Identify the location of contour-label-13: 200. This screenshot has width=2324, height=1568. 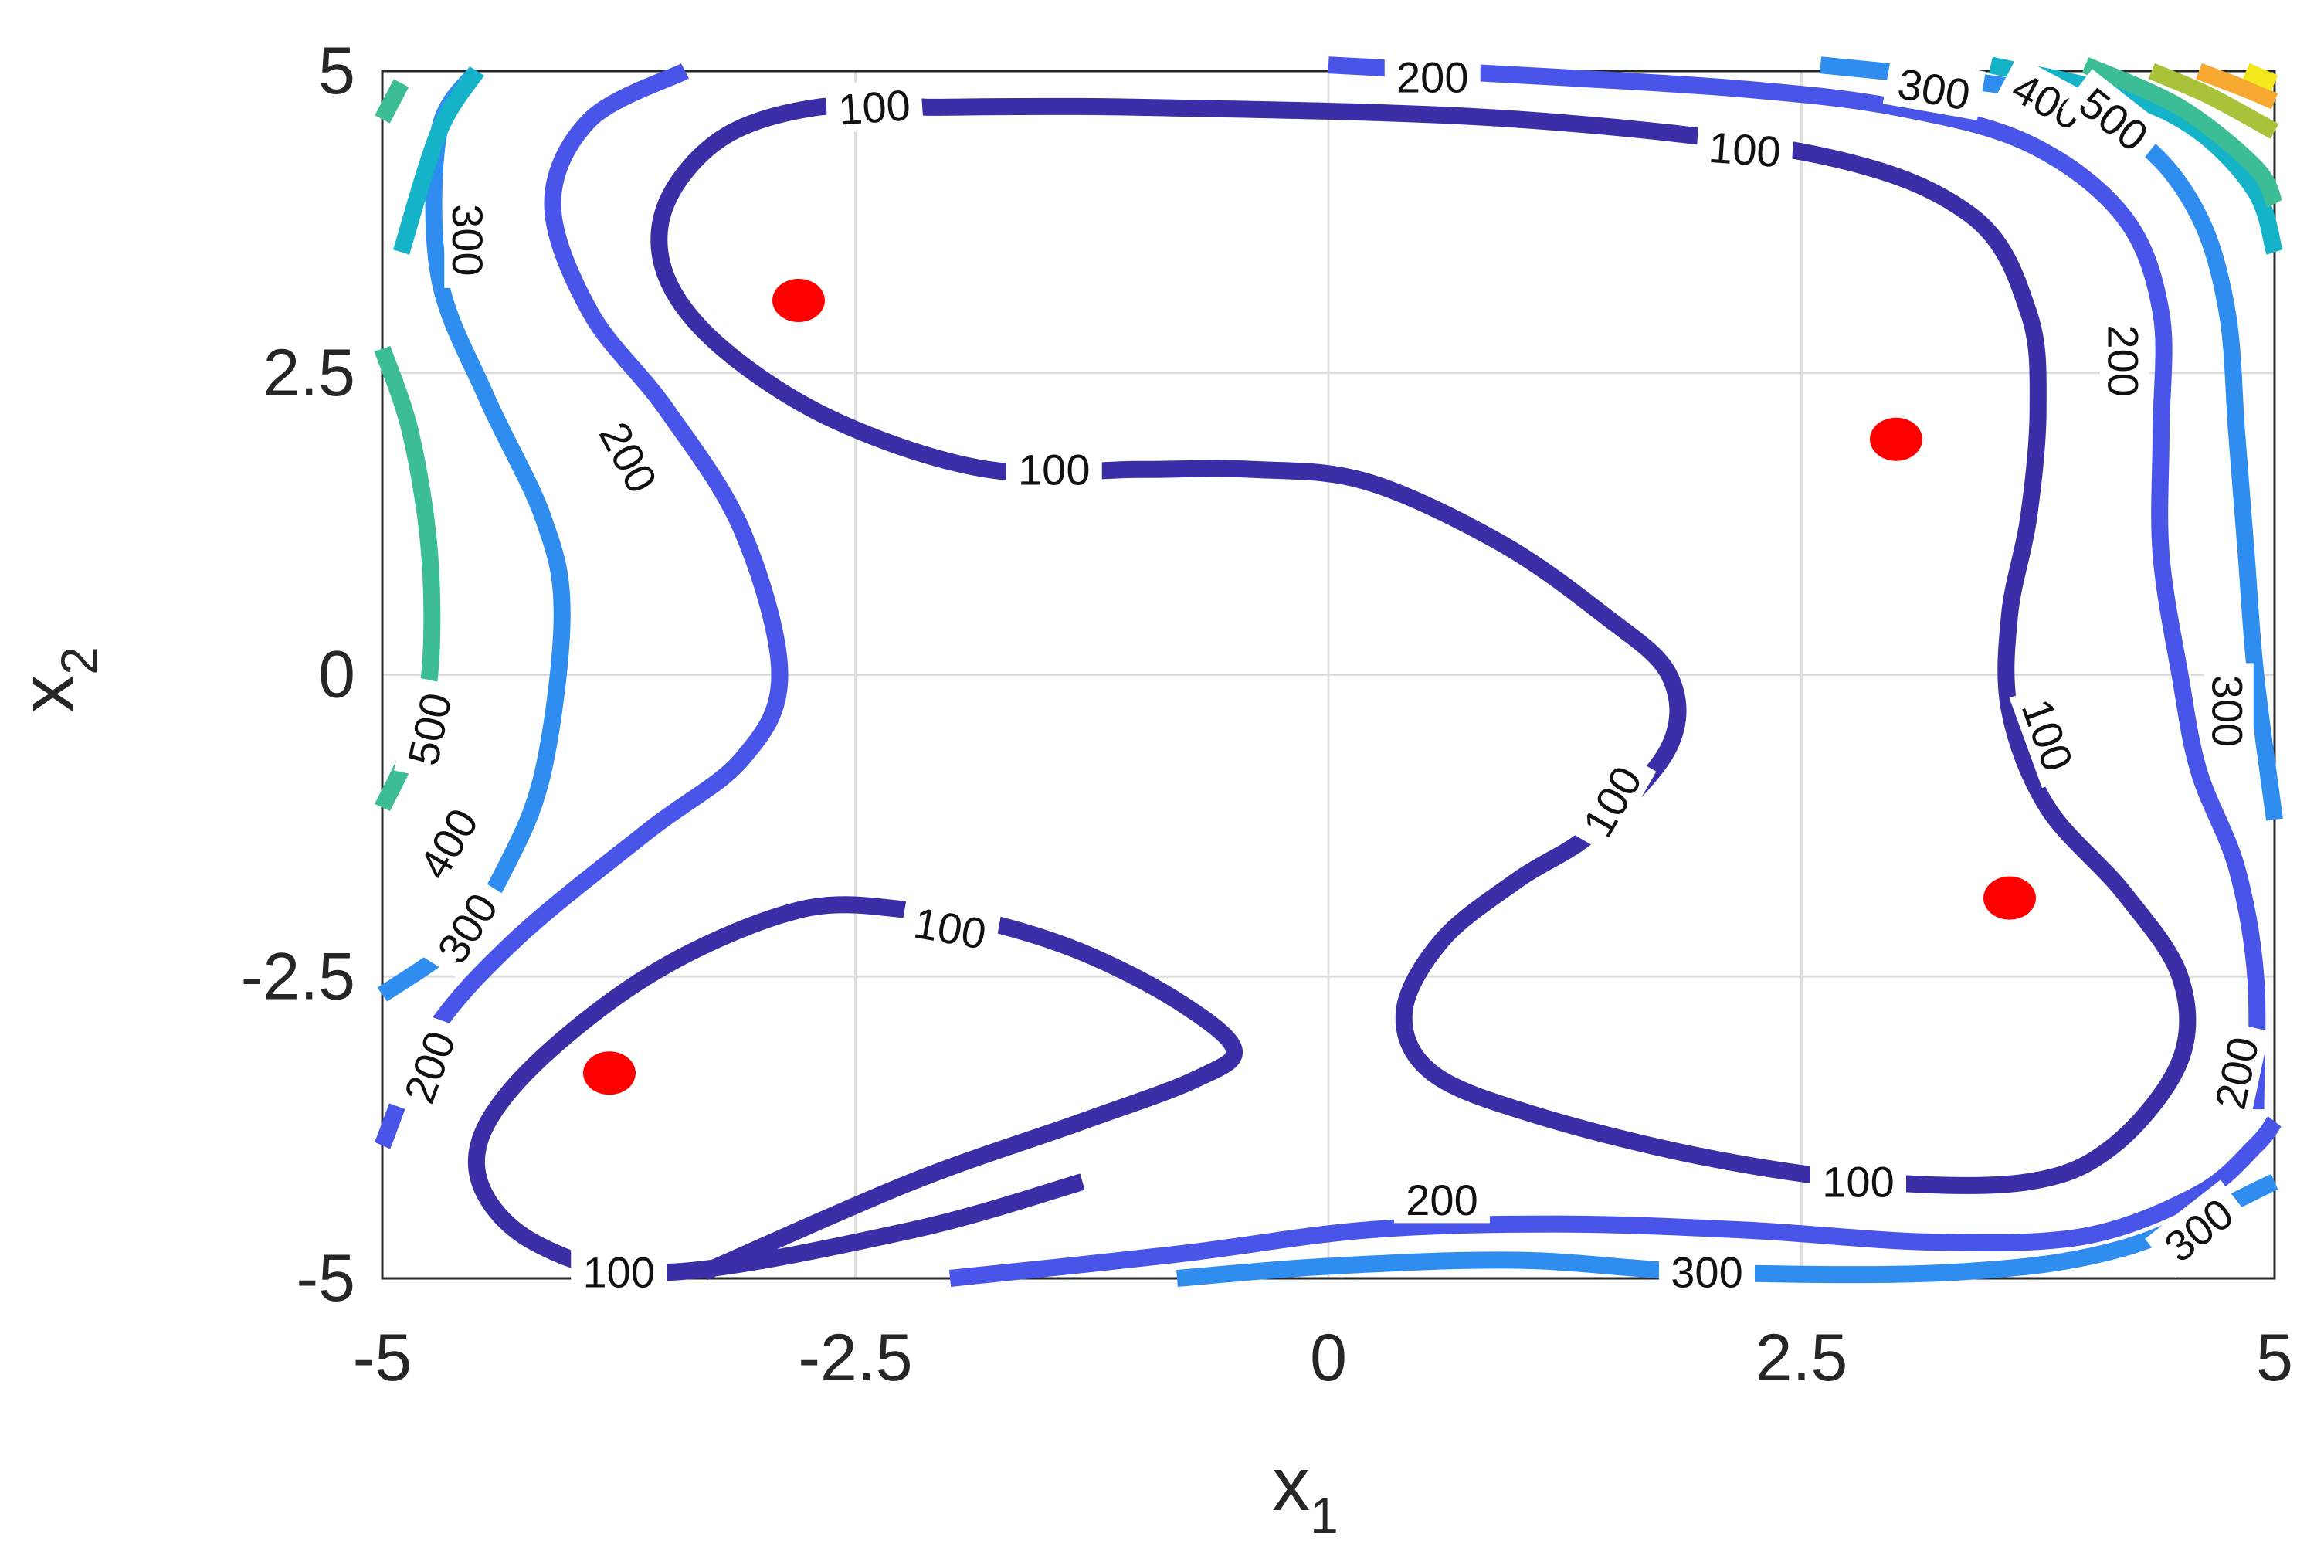
(2235, 1072).